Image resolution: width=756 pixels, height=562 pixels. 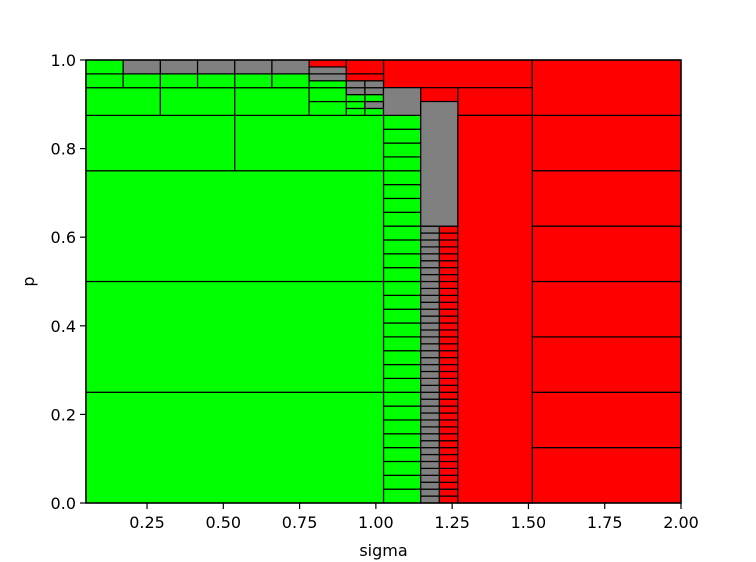 I want to click on y-tick-label: 0.8, so click(x=63, y=149).